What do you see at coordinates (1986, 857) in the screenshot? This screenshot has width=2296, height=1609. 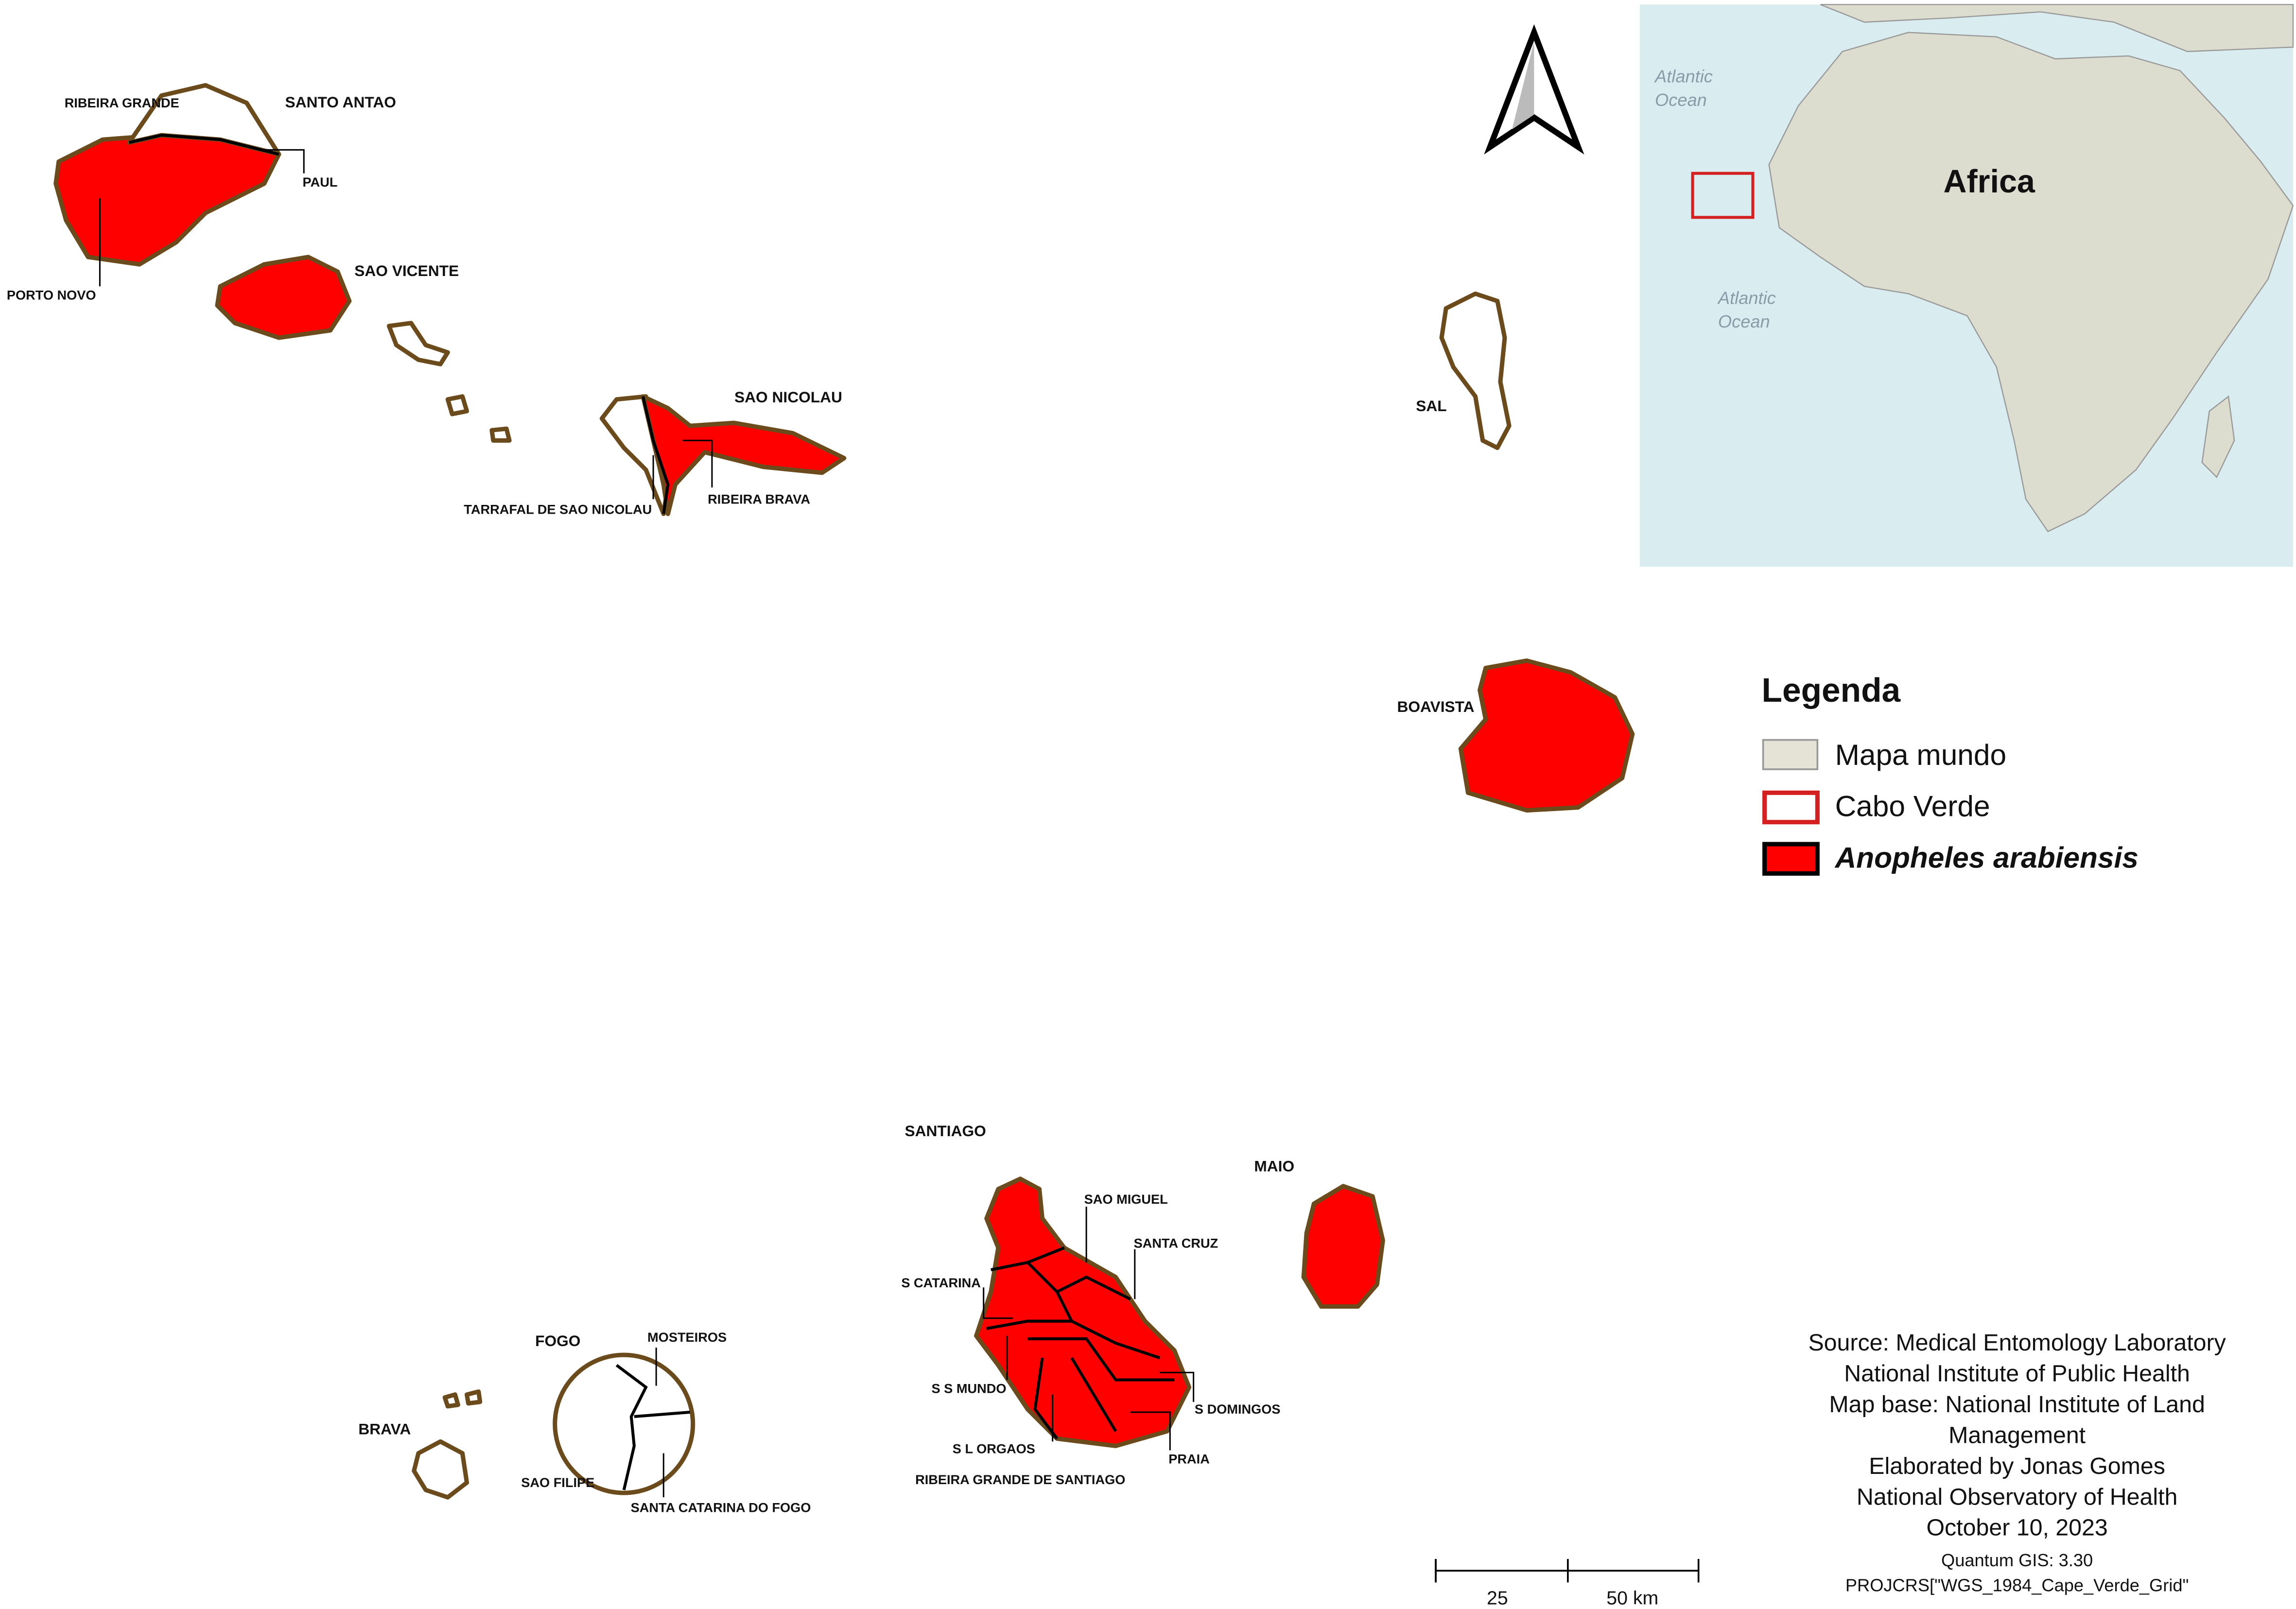 I see `legend-item: Anopheles arabiensis` at bounding box center [1986, 857].